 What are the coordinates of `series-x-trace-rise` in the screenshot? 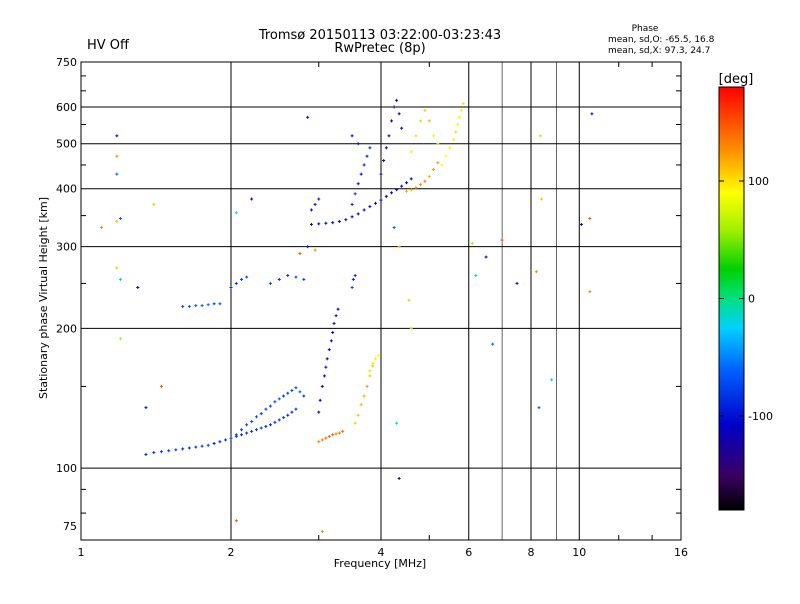 It's located at (364, 394).